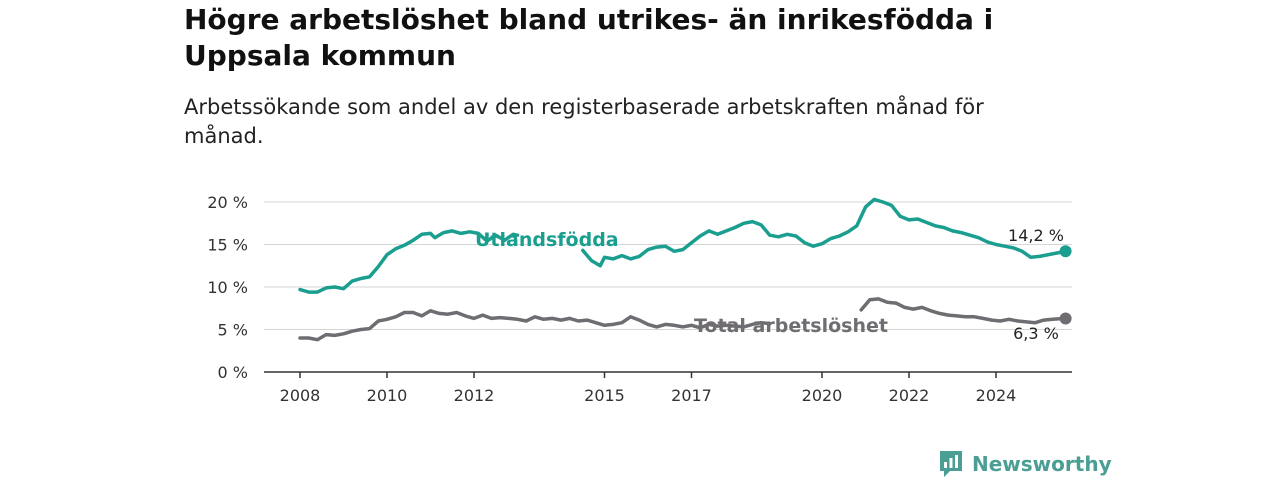 The width and height of the screenshot is (1280, 480). Describe the element at coordinates (227, 202) in the screenshot. I see `y-tick-label: 20 %` at that location.